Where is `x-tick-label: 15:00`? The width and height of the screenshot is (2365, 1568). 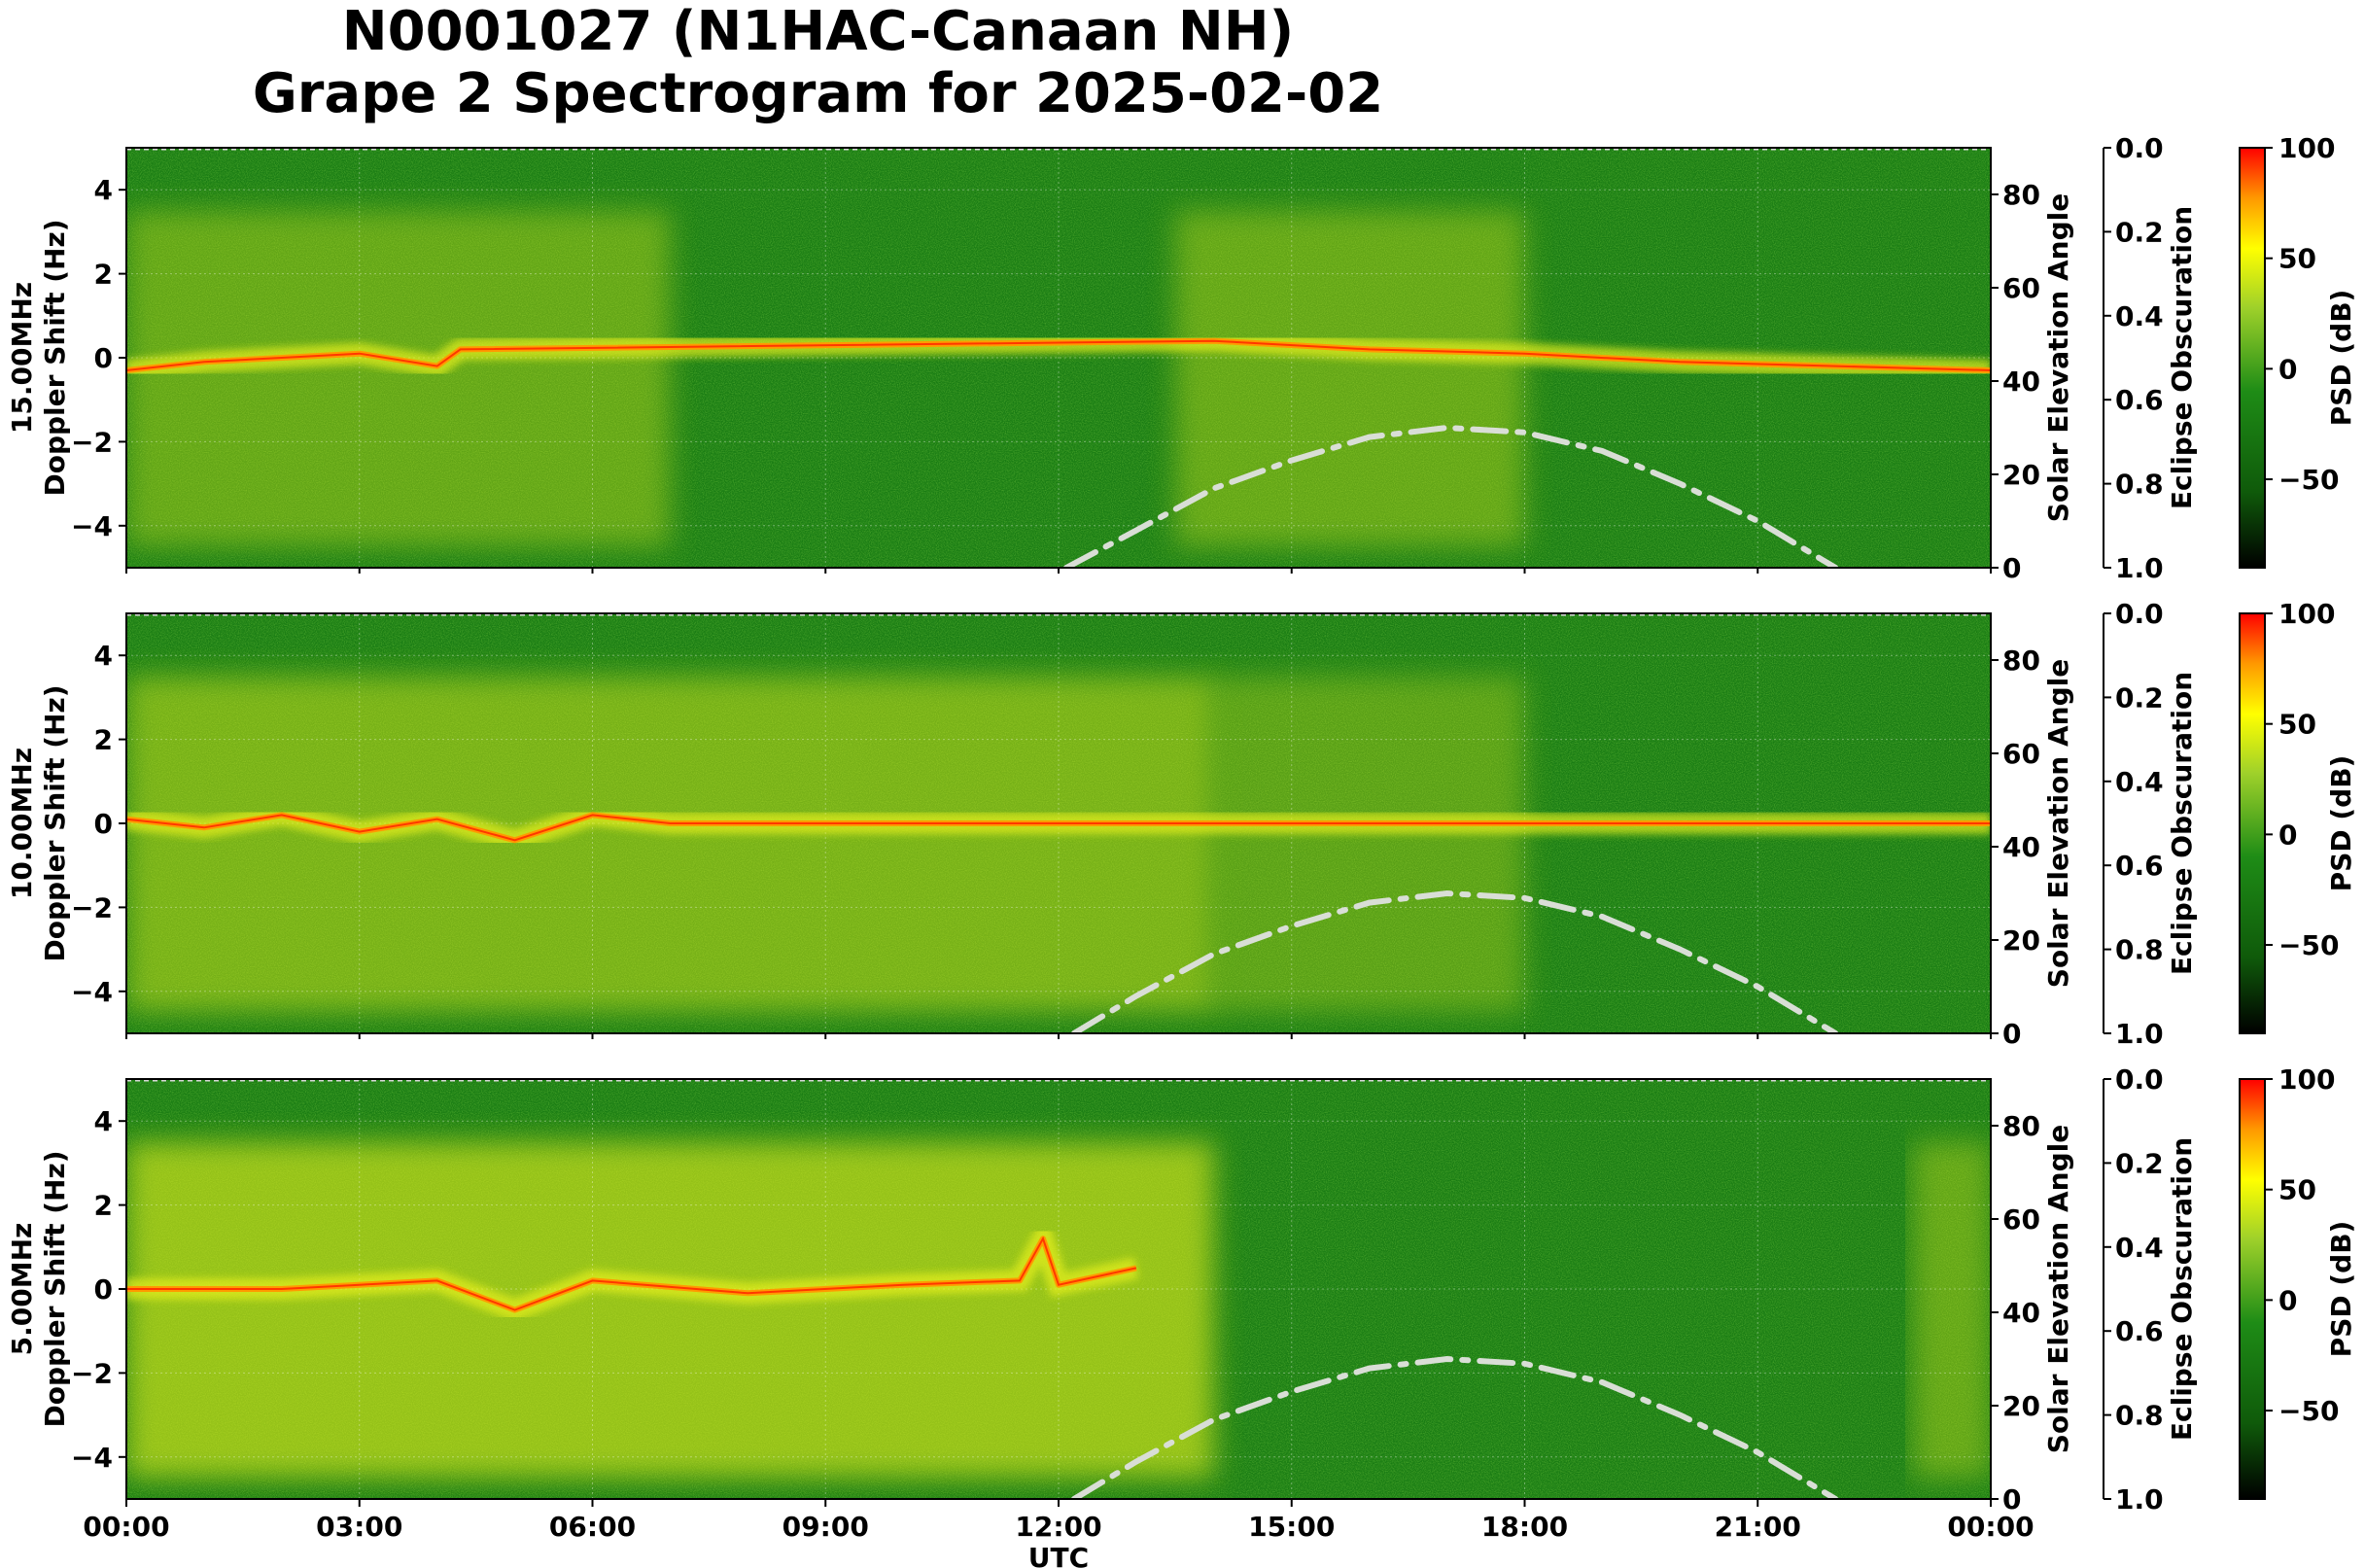
x-tick-label: 15:00 is located at coordinates (1292, 1527).